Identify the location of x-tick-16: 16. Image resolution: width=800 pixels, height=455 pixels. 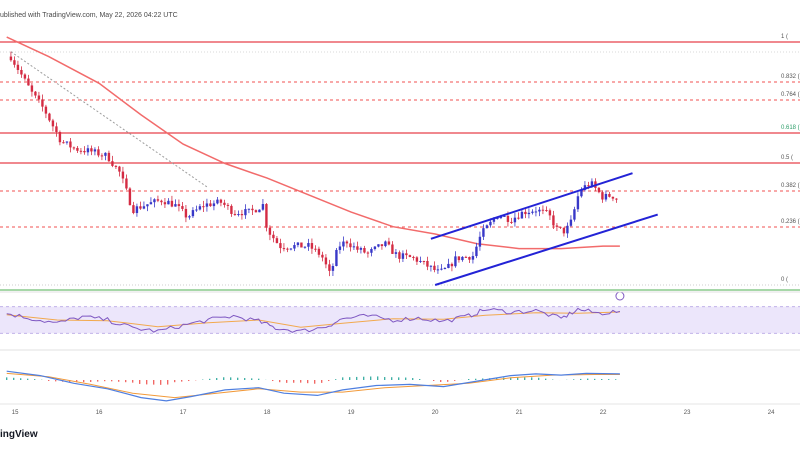
(99, 413).